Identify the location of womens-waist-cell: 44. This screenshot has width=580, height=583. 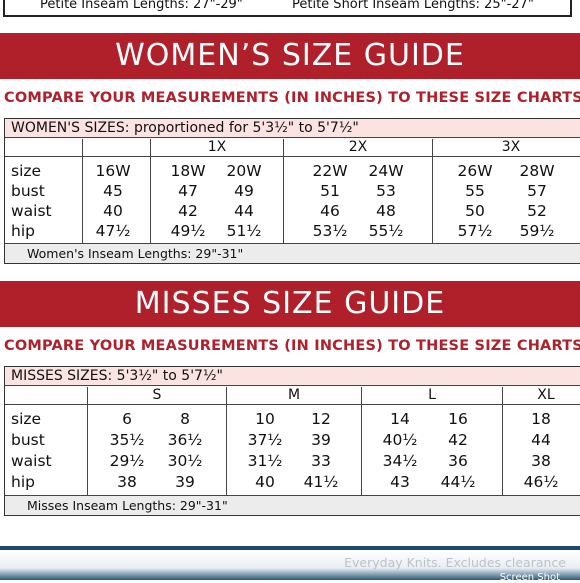
(244, 211).